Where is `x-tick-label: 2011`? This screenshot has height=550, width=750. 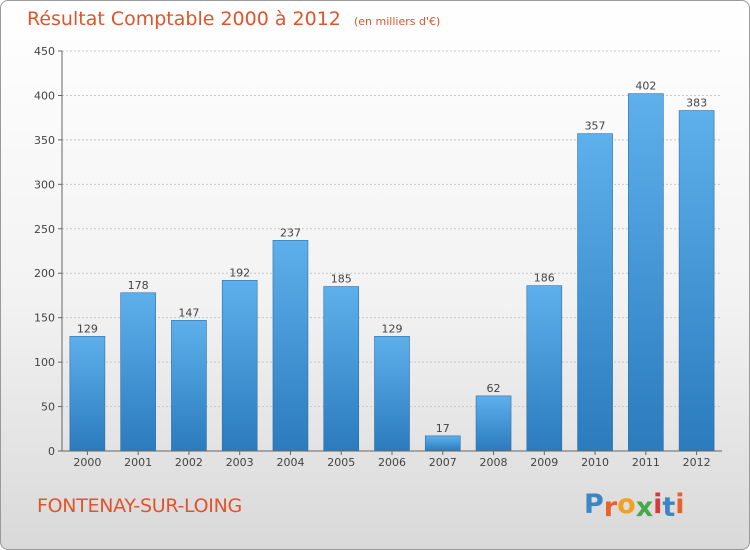 x-tick-label: 2011 is located at coordinates (646, 462).